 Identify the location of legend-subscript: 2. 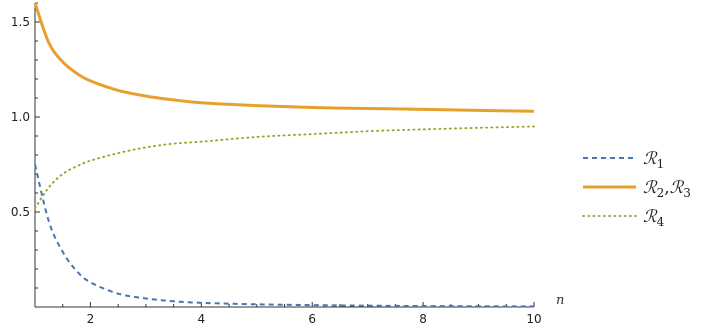
(661, 193).